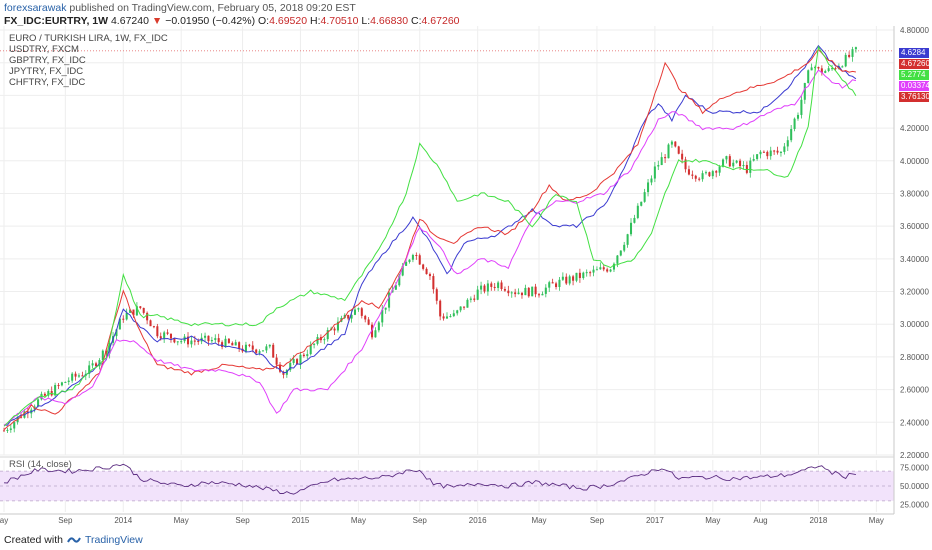 The height and width of the screenshot is (550, 932). Describe the element at coordinates (819, 520) in the screenshot. I see `time-tick-label: 2018` at that location.